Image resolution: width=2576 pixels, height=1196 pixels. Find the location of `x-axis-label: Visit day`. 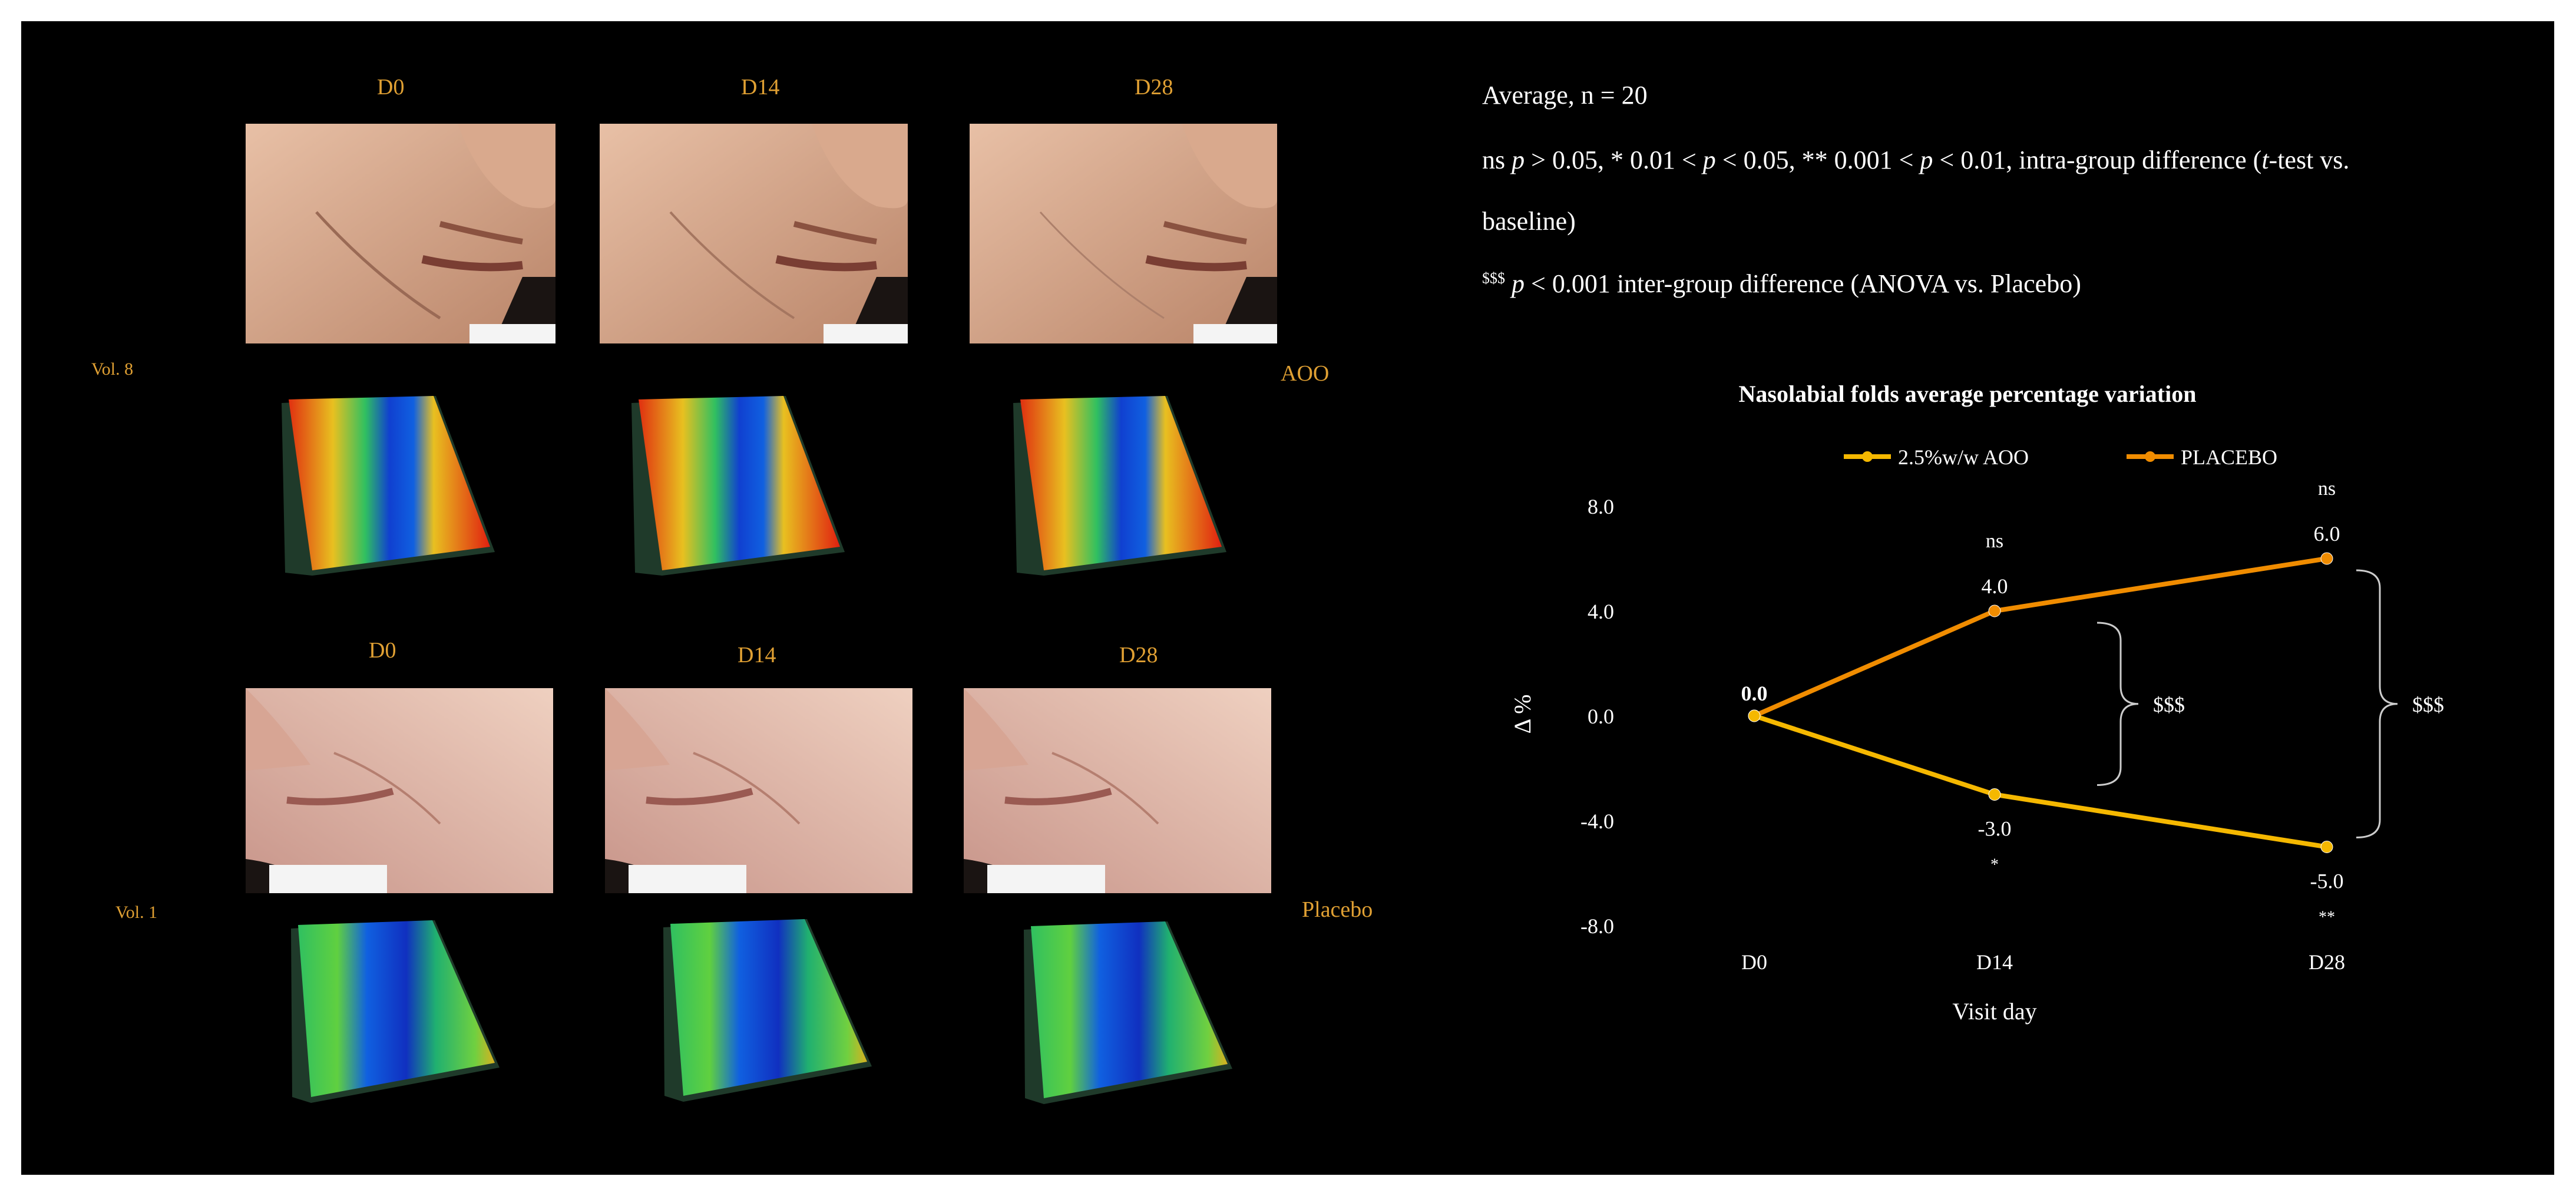

x-axis-label: Visit day is located at coordinates (1994, 1012).